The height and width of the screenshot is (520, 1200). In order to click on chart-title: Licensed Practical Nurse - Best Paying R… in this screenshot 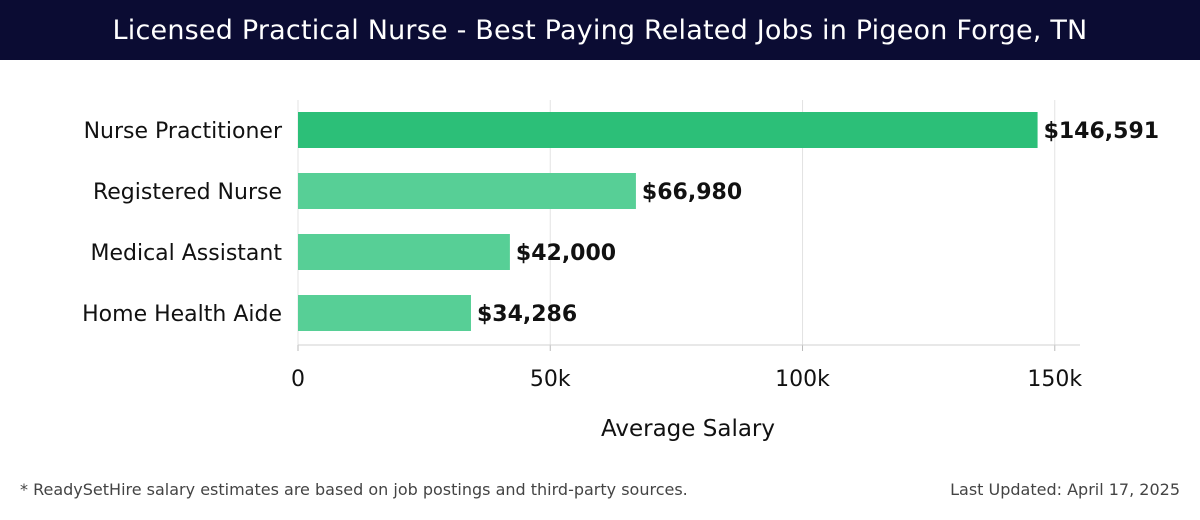, I will do `click(600, 30)`.